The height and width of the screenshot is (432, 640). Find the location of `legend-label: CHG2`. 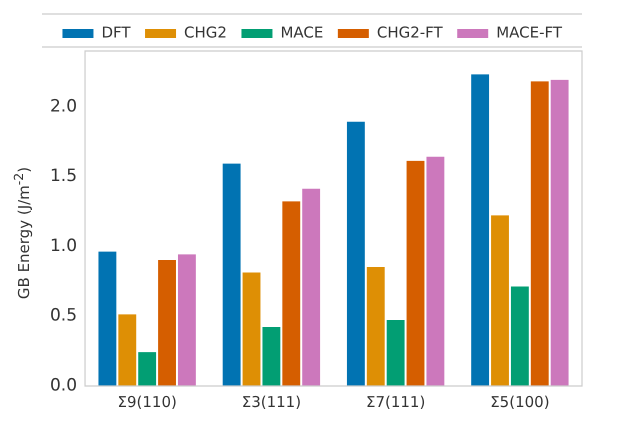

legend-label: CHG2 is located at coordinates (205, 32).